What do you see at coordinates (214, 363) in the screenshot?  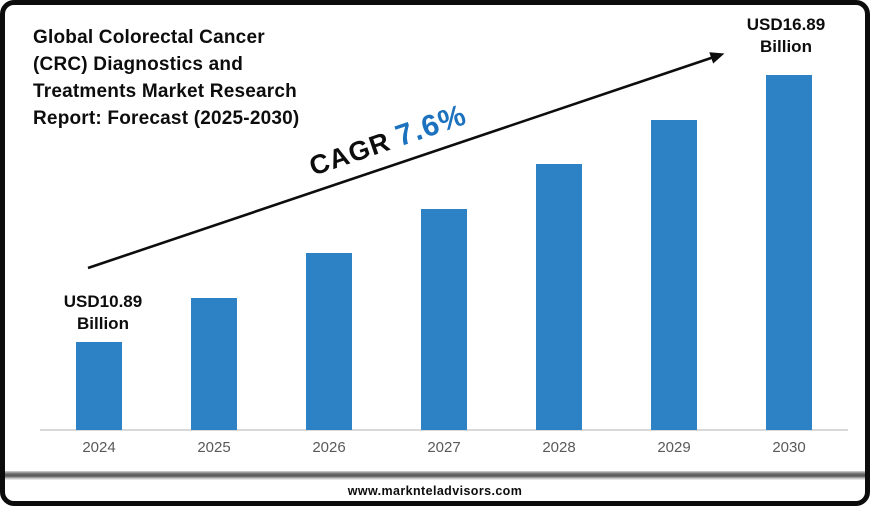 I see `bar-2025` at bounding box center [214, 363].